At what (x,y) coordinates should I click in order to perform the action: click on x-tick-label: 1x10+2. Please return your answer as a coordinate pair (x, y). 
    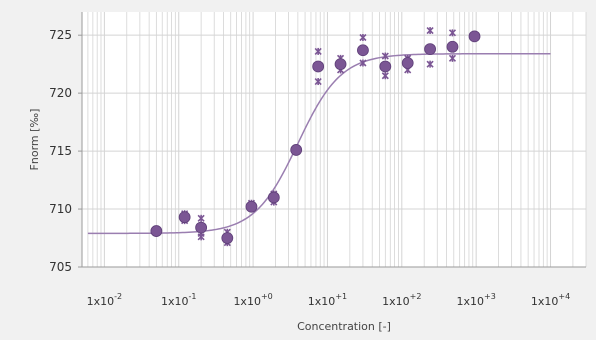
    Looking at the image, I should click on (401, 300).